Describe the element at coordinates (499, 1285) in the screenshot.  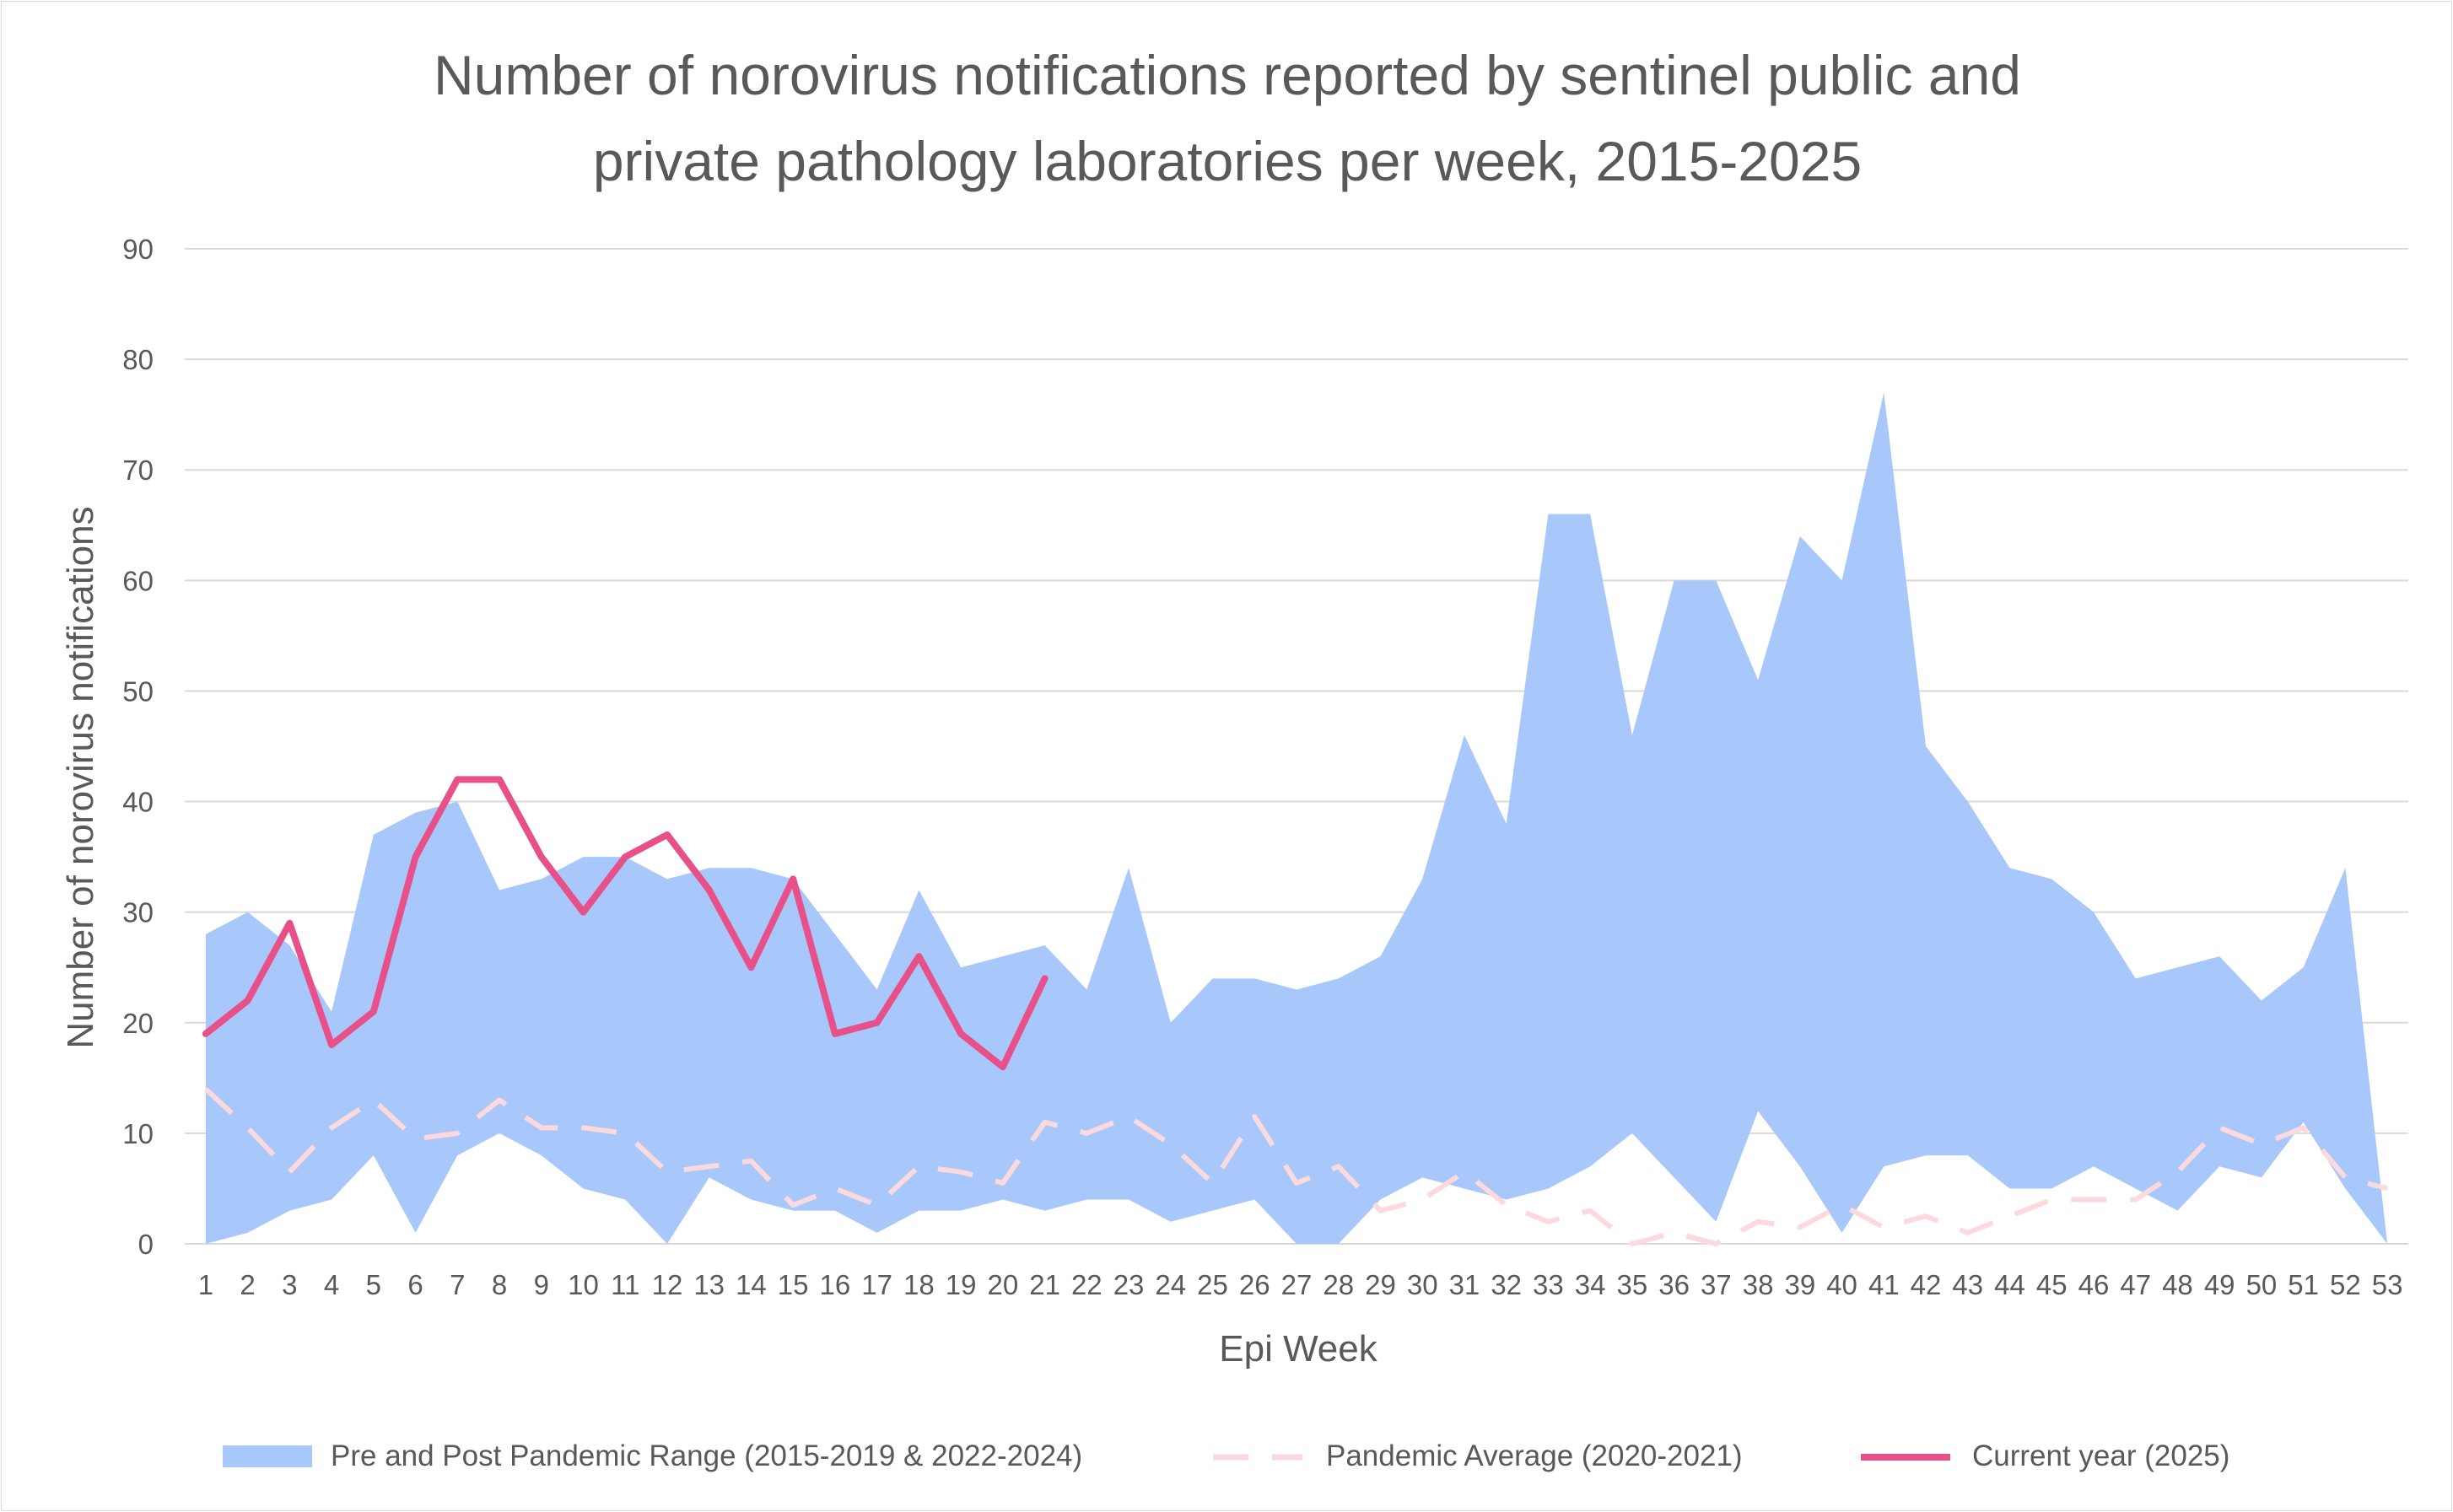
I see `x-tick-label: 8` at that location.